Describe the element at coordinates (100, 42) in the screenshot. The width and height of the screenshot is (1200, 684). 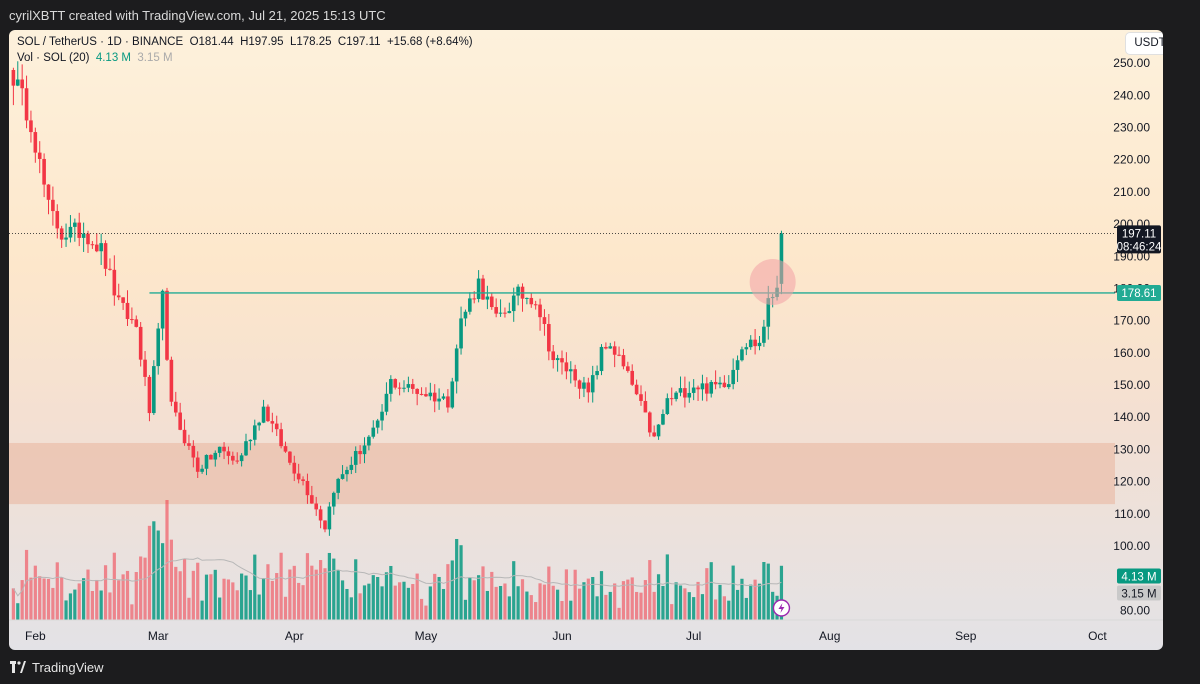
I see `legend-symbol: SOL / TetherUS · 1D · BINANCE` at that location.